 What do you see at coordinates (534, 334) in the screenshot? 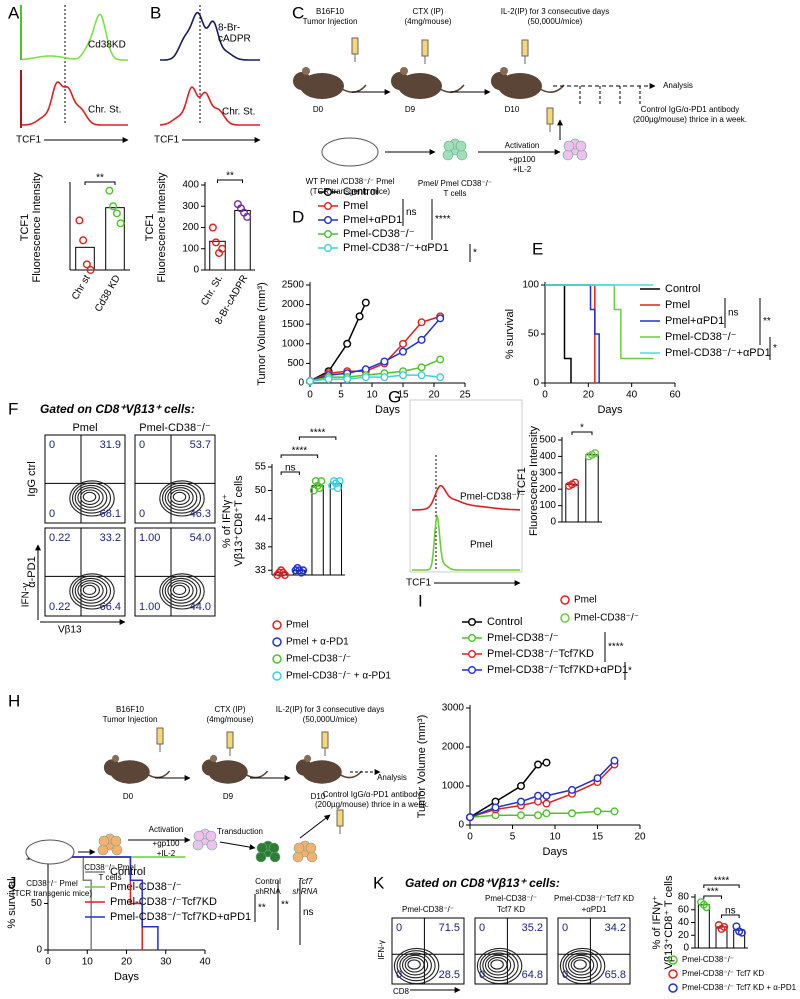
I see `y-tick-label: 50` at bounding box center [534, 334].